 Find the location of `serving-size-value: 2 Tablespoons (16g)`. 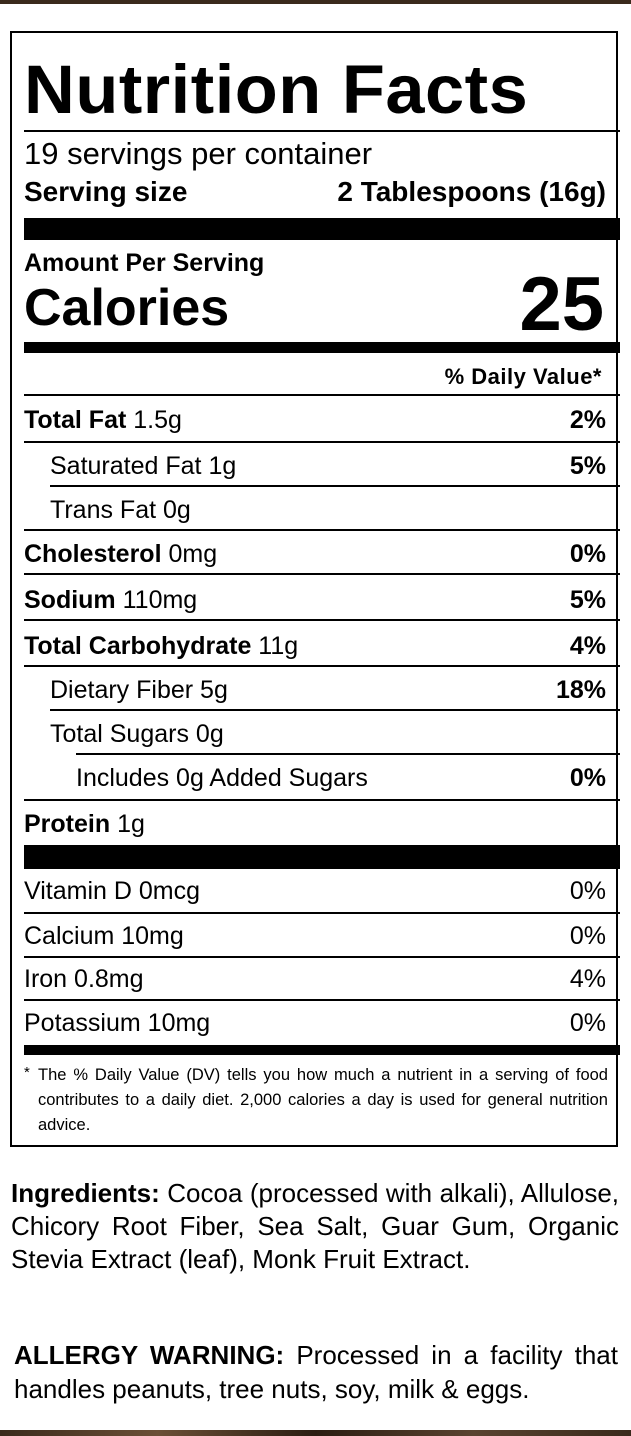

serving-size-value: 2 Tablespoons (16g) is located at coordinates (471, 191).